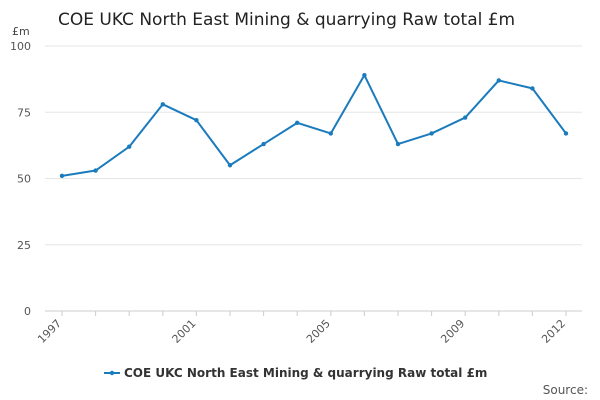  What do you see at coordinates (24, 245) in the screenshot?
I see `y-tick-label: 25` at bounding box center [24, 245].